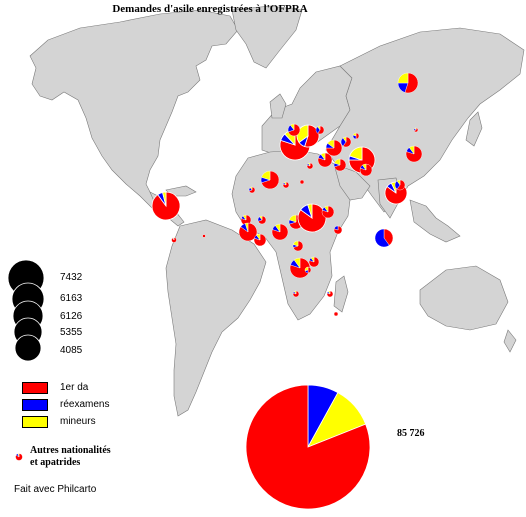 This screenshot has width=526, height=517. Describe the element at coordinates (78, 421) in the screenshot. I see `legend-label-minors: mineurs` at that location.